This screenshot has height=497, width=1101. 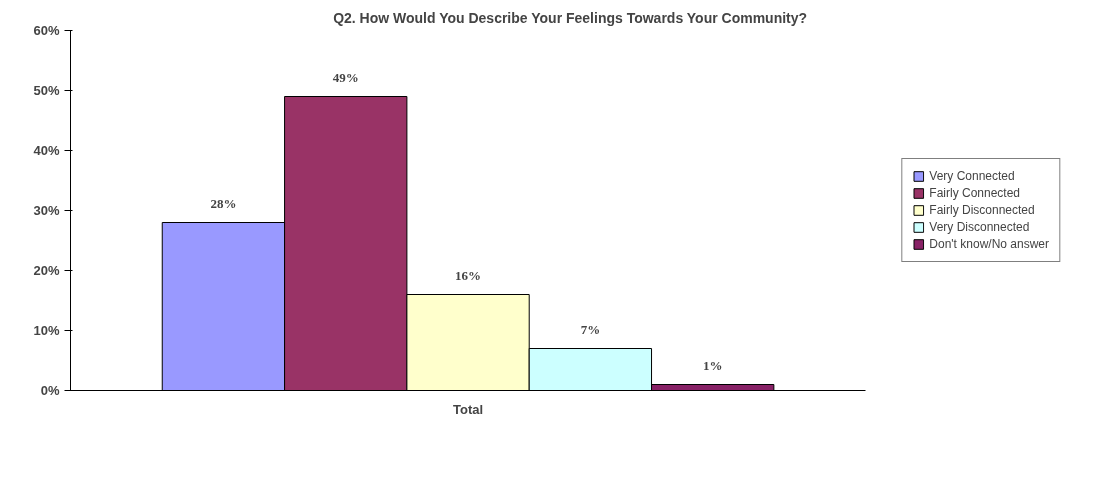 What do you see at coordinates (570, 17) in the screenshot?
I see `chart-title: Q2. How Would You Describe Your Feelings Towards Your Community?` at bounding box center [570, 17].